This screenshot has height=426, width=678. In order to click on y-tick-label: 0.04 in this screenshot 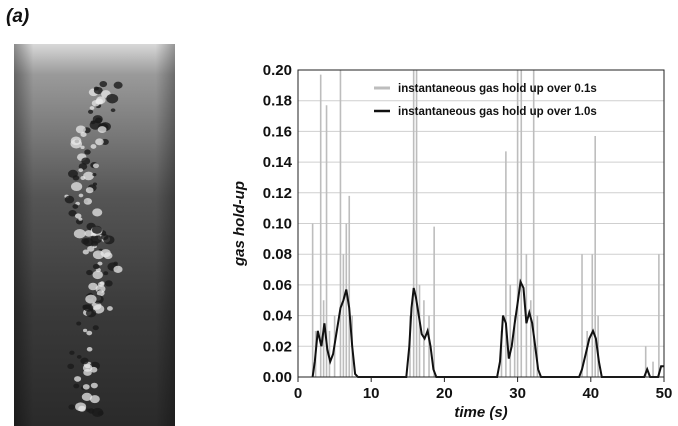, I will do `click(278, 316)`.